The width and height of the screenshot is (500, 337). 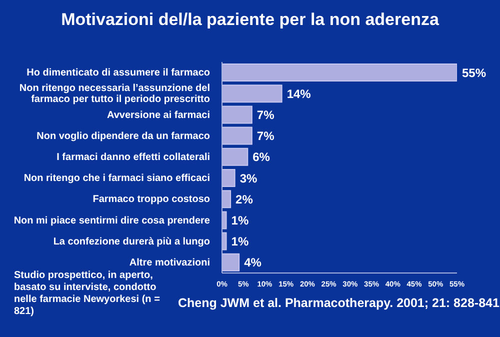 What do you see at coordinates (339, 303) in the screenshot?
I see `text: Cheng JWM et al. Pharmacotherapy. 2001; 21: 828-841` at bounding box center [339, 303].